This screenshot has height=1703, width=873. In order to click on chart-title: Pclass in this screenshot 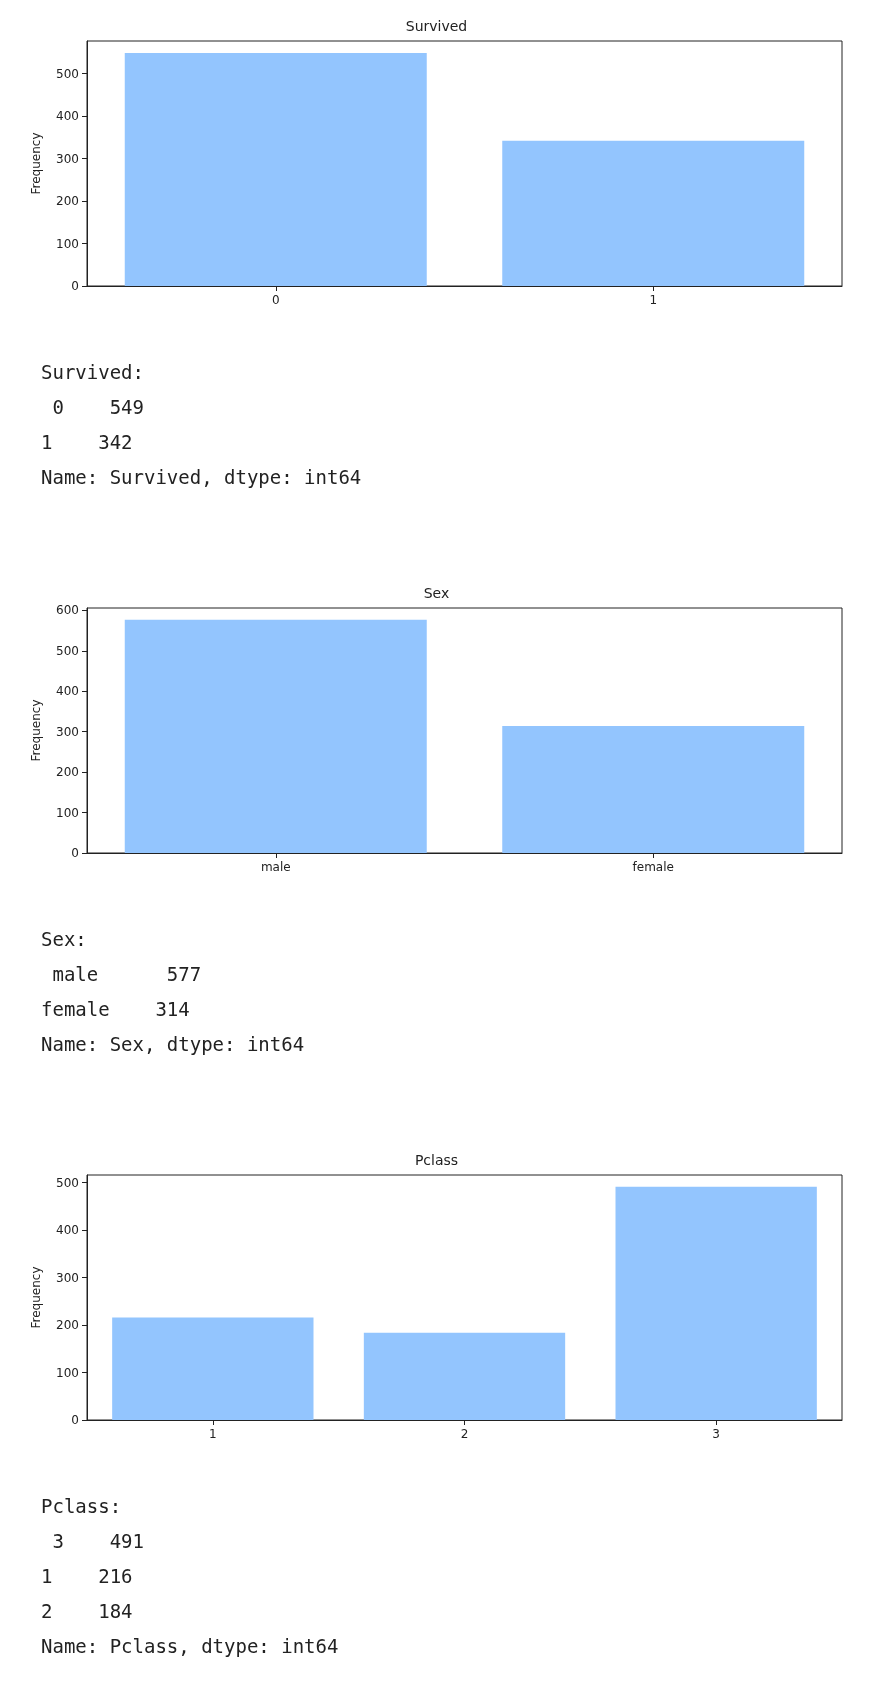, I will do `click(436, 1160)`.